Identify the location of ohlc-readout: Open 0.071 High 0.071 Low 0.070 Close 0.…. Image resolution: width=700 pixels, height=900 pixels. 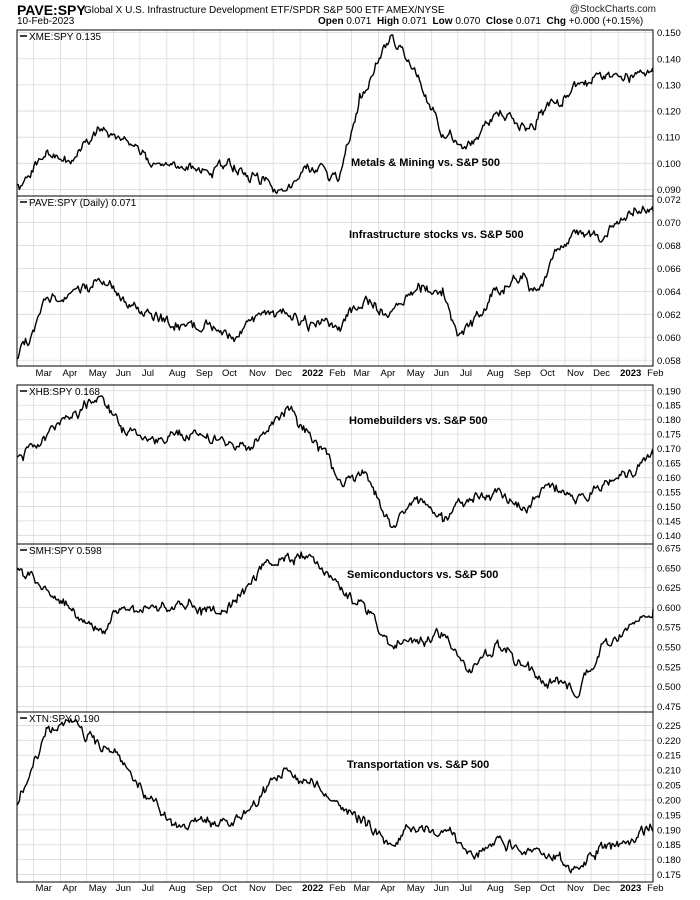
(480, 21).